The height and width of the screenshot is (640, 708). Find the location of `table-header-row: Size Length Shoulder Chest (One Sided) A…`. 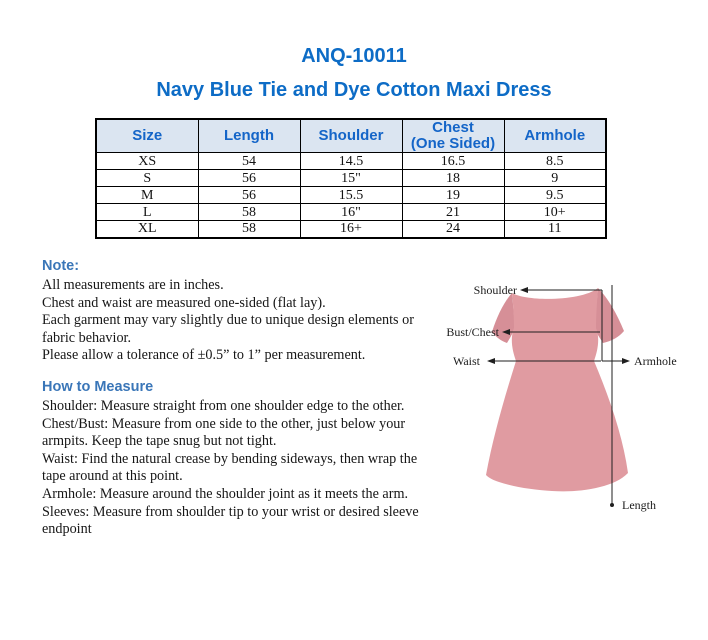

table-header-row: Size Length Shoulder Chest (One Sided) A… is located at coordinates (351, 135).